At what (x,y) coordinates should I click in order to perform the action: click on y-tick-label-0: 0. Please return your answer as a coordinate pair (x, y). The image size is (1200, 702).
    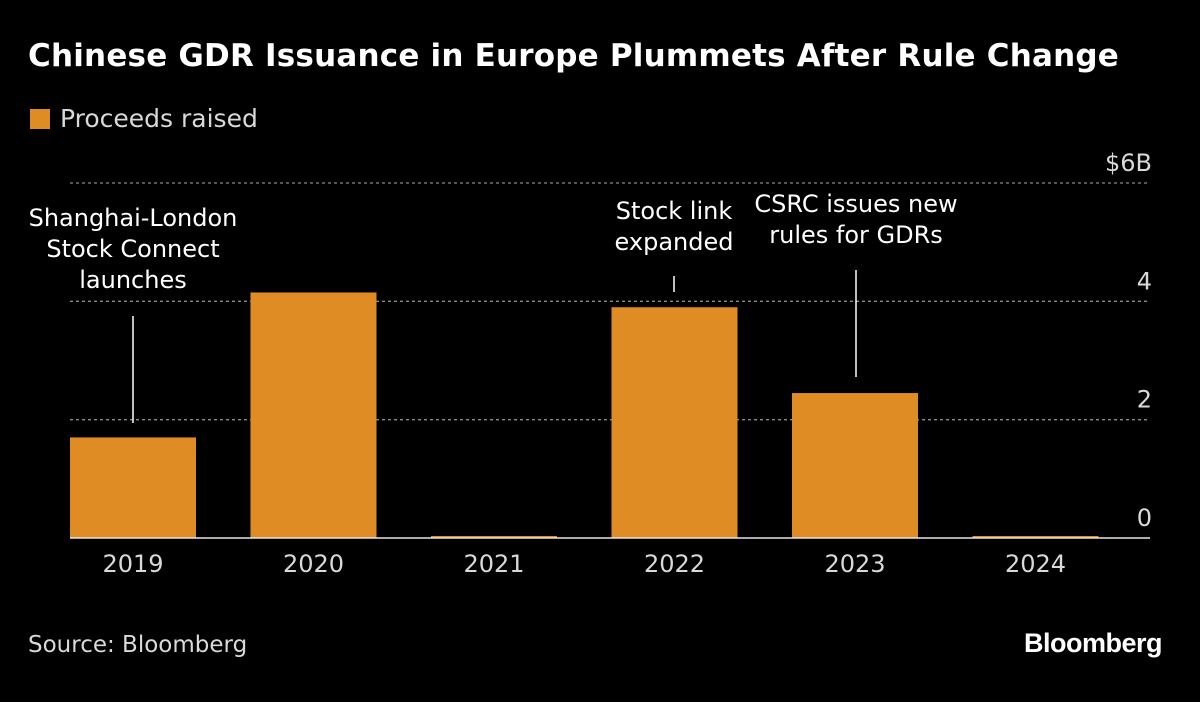
    Looking at the image, I should click on (1144, 518).